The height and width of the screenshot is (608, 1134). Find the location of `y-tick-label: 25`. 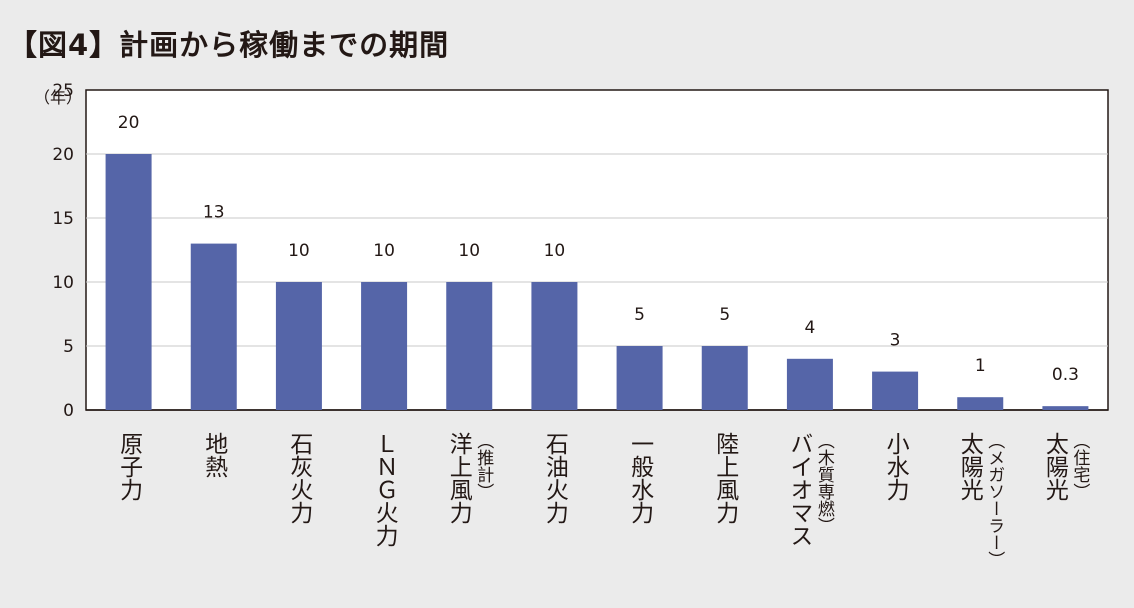

y-tick-label: 25 is located at coordinates (63, 91).